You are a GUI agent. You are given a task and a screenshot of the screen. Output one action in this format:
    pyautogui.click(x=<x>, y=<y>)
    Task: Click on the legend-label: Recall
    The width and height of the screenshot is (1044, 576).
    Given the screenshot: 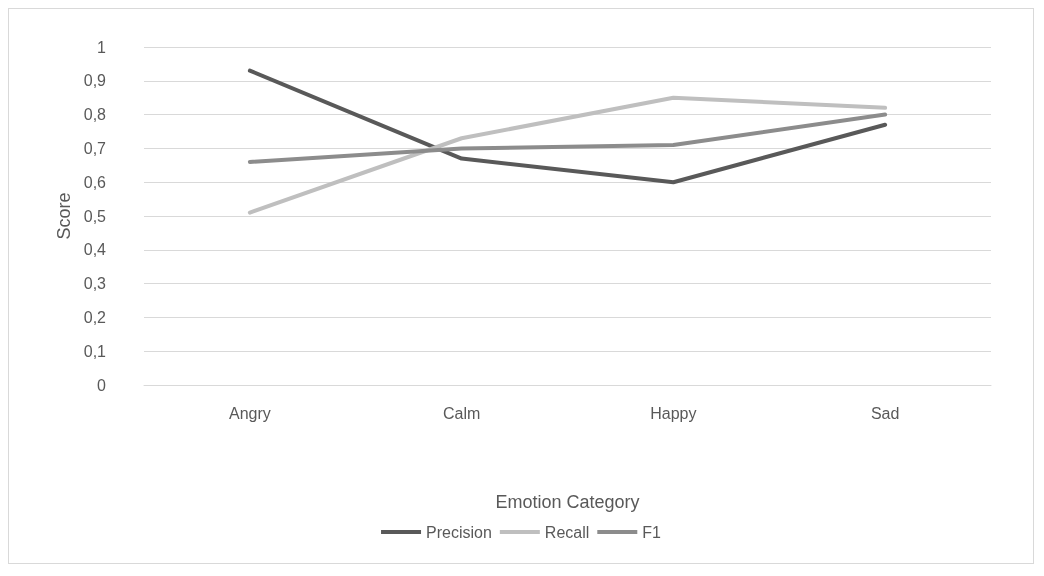 What is the action you would take?
    pyautogui.click(x=567, y=532)
    